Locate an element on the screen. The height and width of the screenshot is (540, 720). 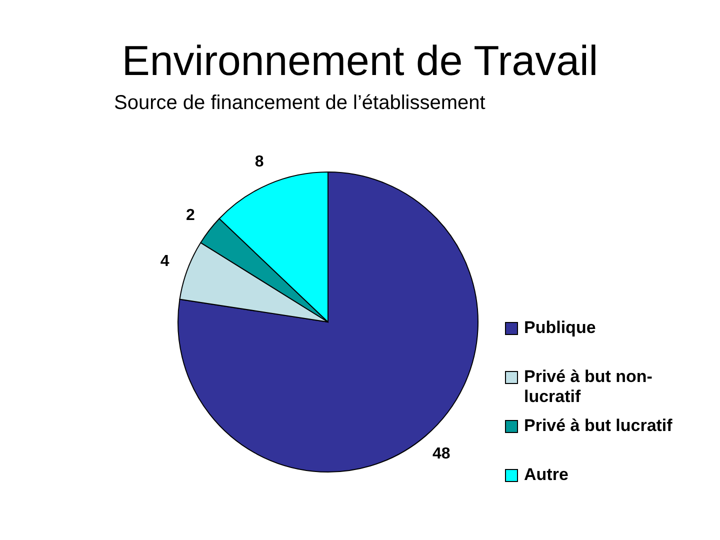
legend-label: Autre is located at coordinates (546, 475).